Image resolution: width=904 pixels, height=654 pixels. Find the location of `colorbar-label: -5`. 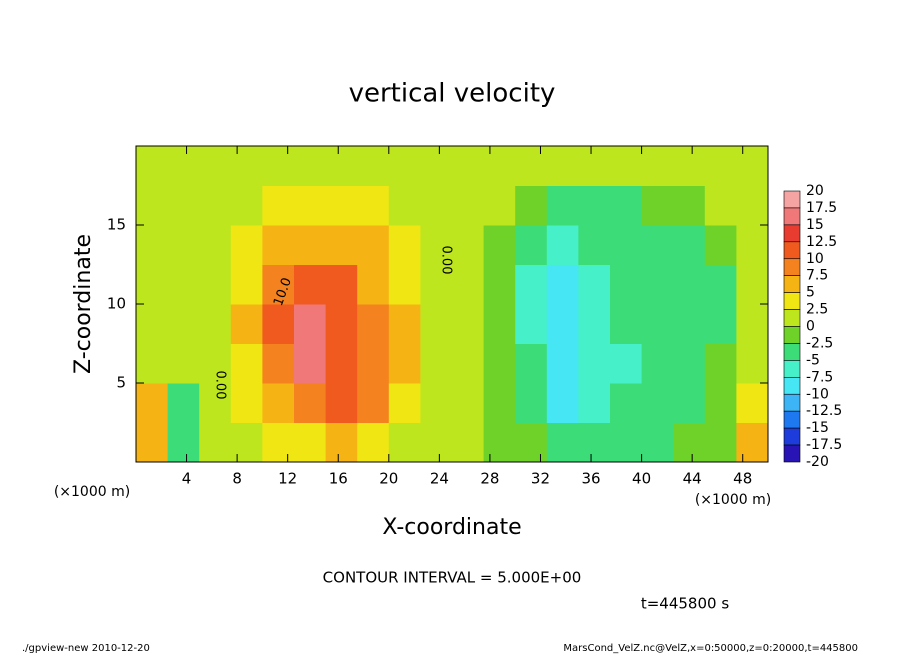

colorbar-label: -5 is located at coordinates (813, 360).